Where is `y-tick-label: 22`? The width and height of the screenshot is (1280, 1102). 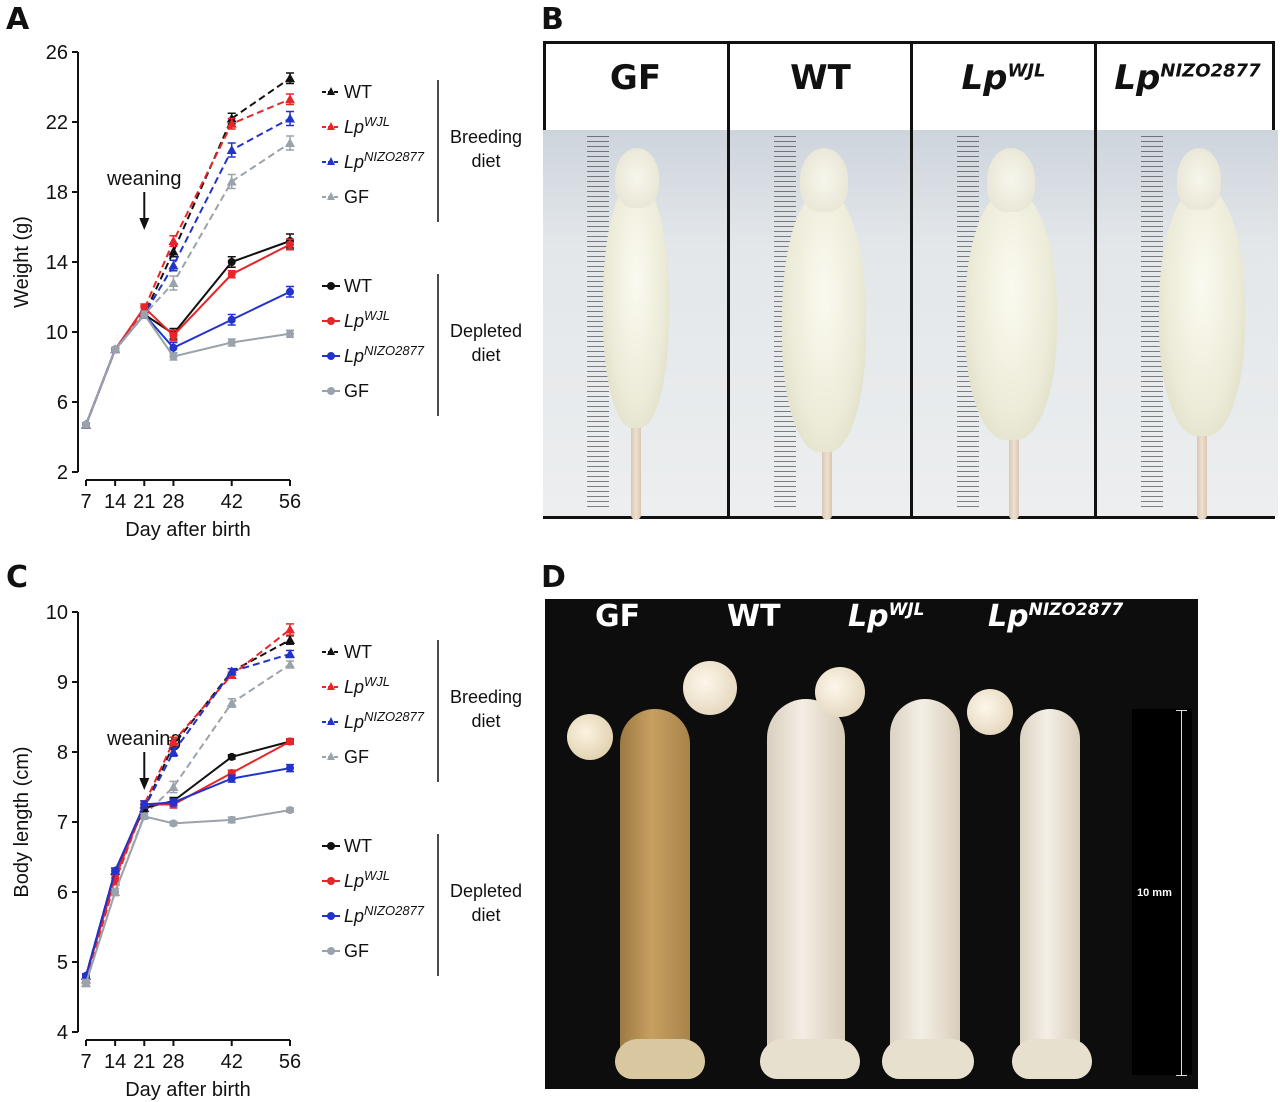
y-tick-label: 22 is located at coordinates (57, 123).